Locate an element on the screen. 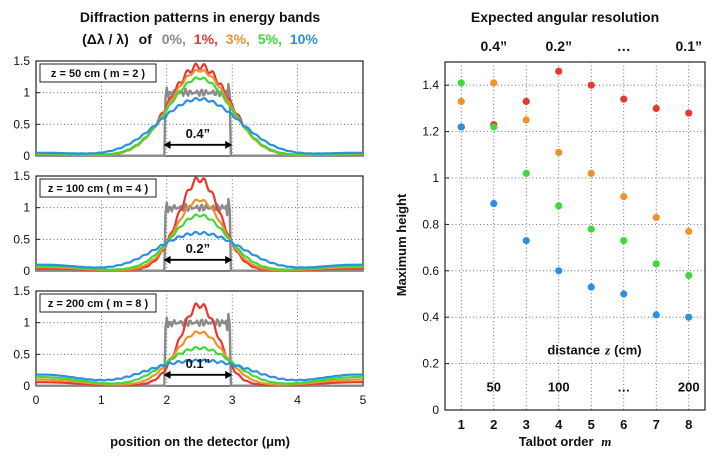 The image size is (727, 463). x-tick-label: 8 is located at coordinates (688, 424).